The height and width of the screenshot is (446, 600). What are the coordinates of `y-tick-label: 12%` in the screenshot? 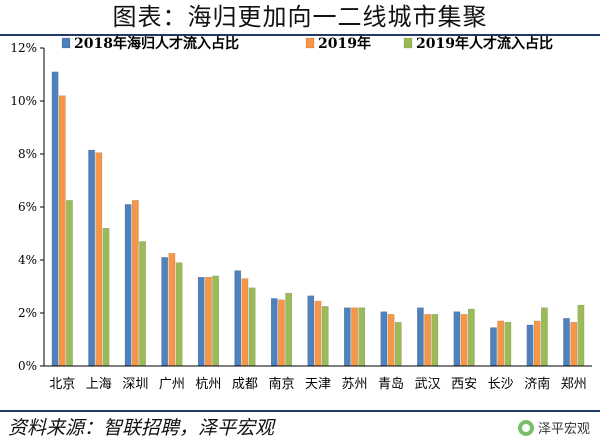 It's located at (23, 48).